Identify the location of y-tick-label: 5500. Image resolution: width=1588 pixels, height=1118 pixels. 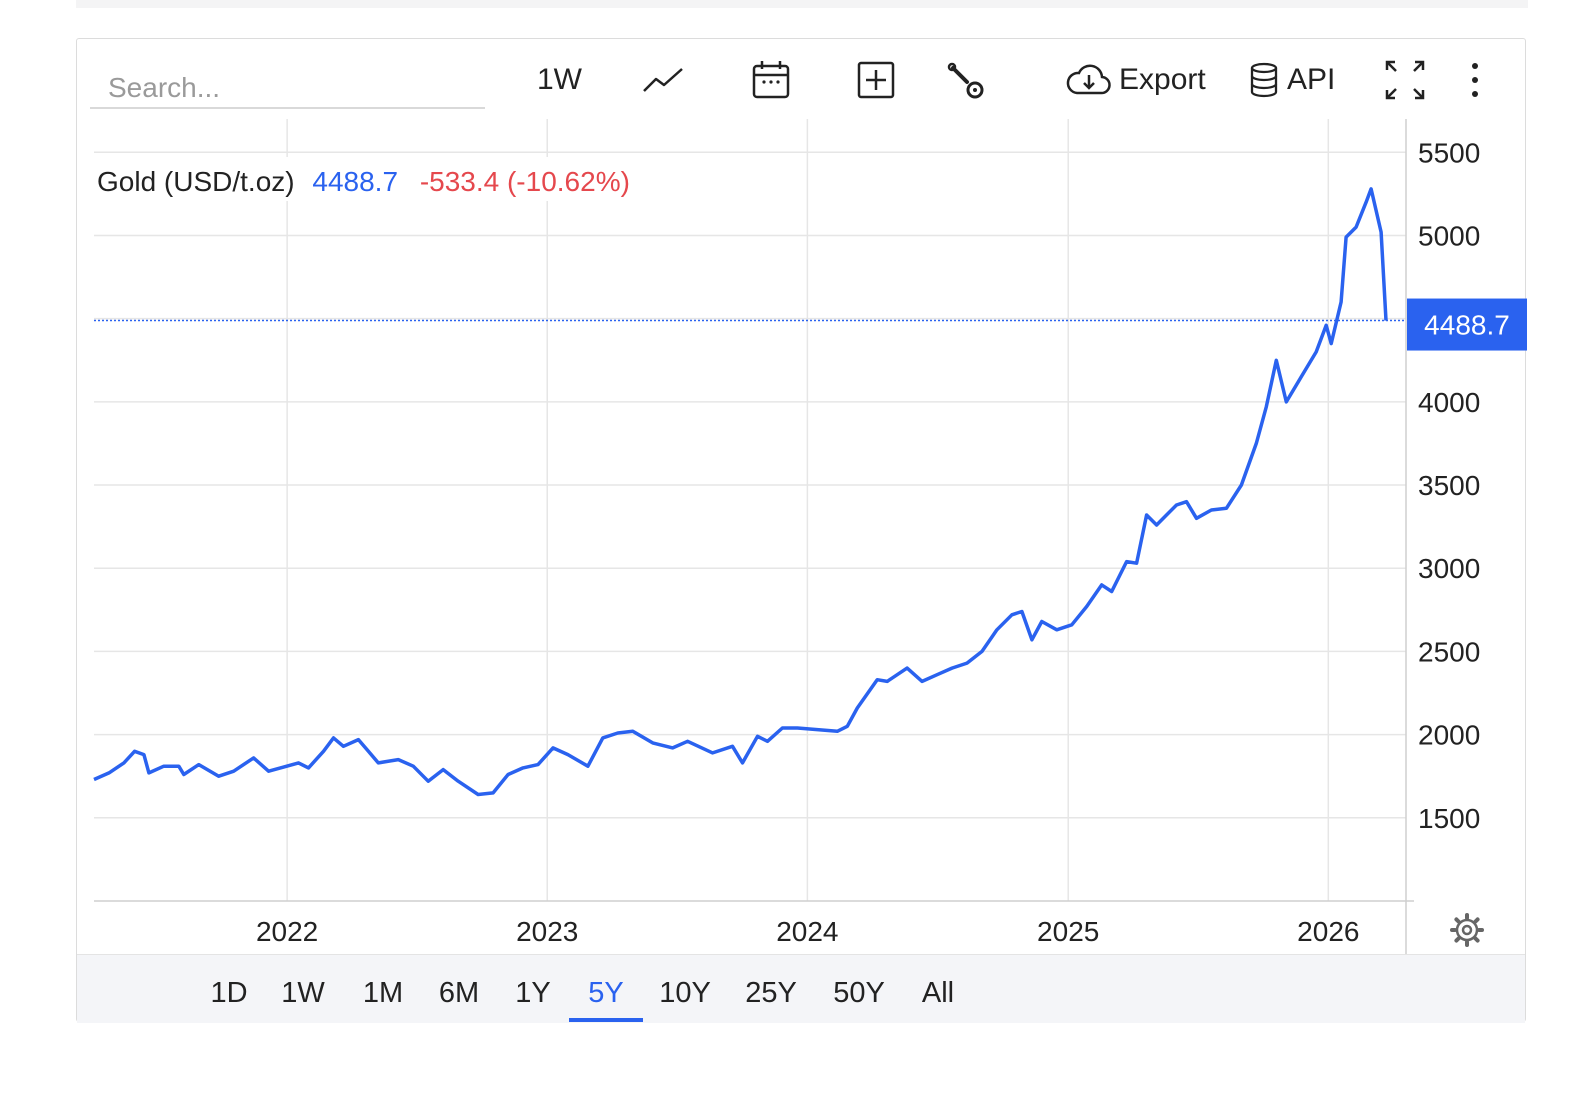
(1449, 152).